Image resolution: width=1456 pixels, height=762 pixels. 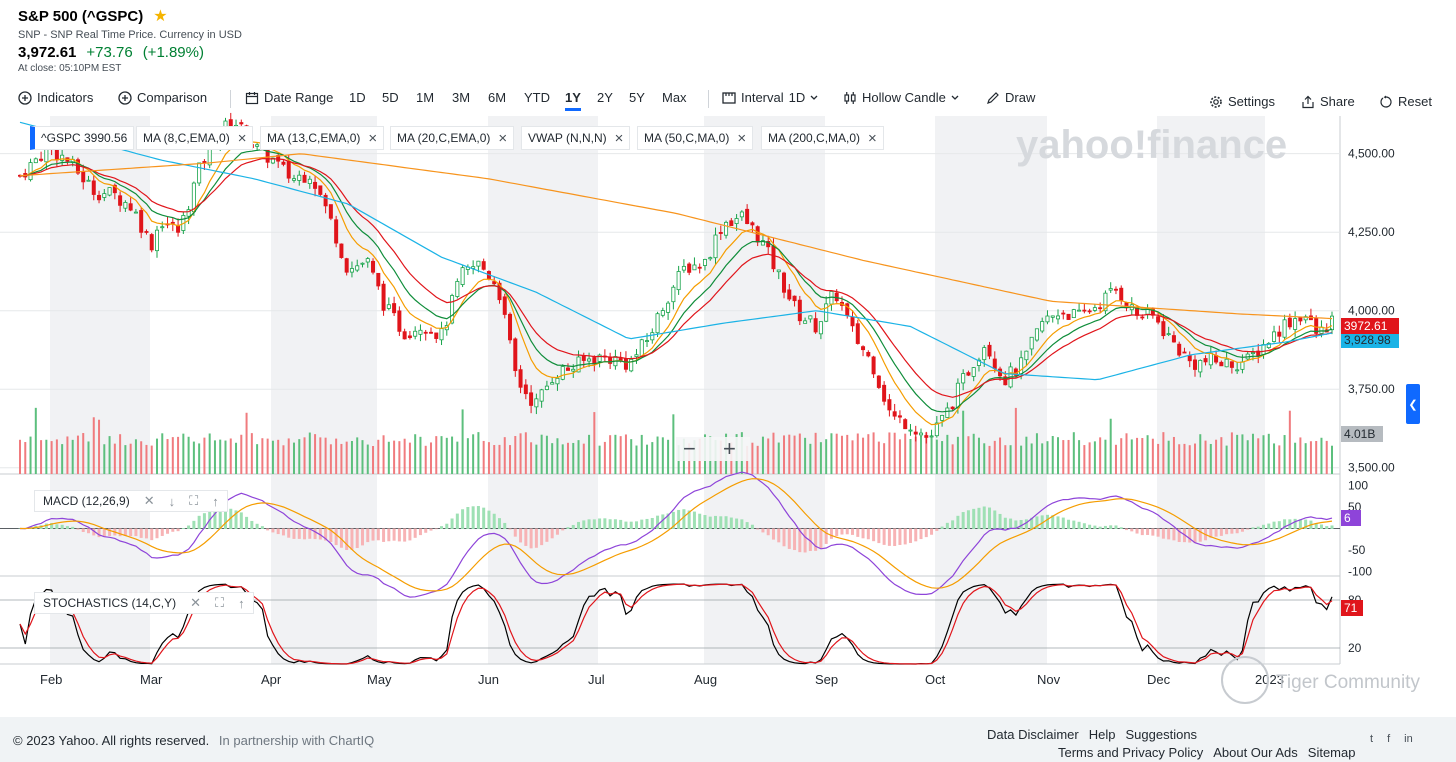 What do you see at coordinates (55, 97) in the screenshot?
I see `indicators-button: Indicators` at bounding box center [55, 97].